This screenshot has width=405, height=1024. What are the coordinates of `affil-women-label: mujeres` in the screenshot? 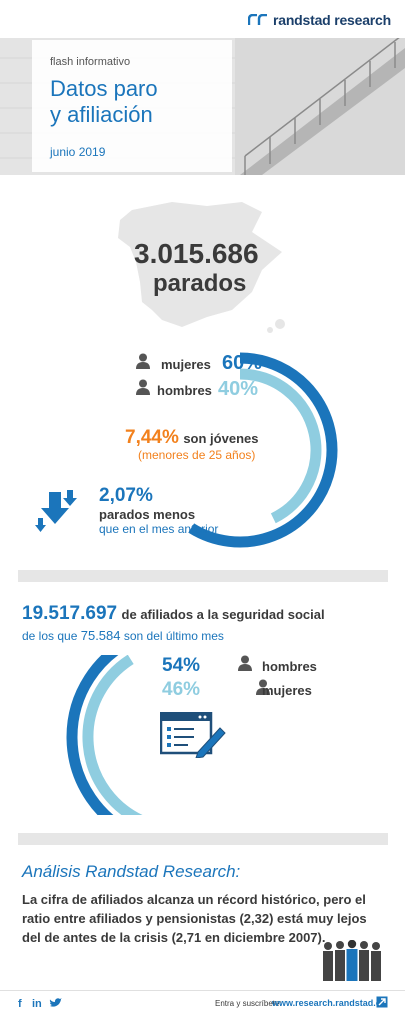 It's located at (287, 690).